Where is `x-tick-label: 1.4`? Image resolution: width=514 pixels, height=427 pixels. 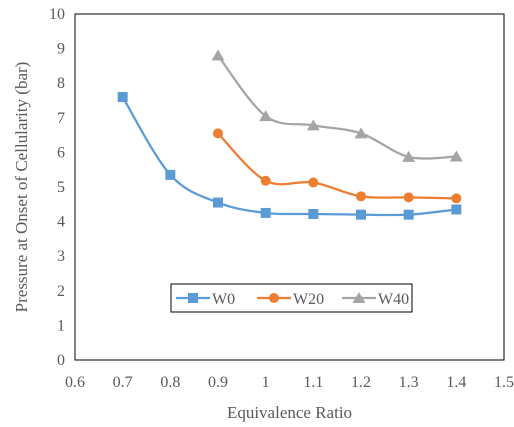
x-tick-label: 1.4 is located at coordinates (456, 382).